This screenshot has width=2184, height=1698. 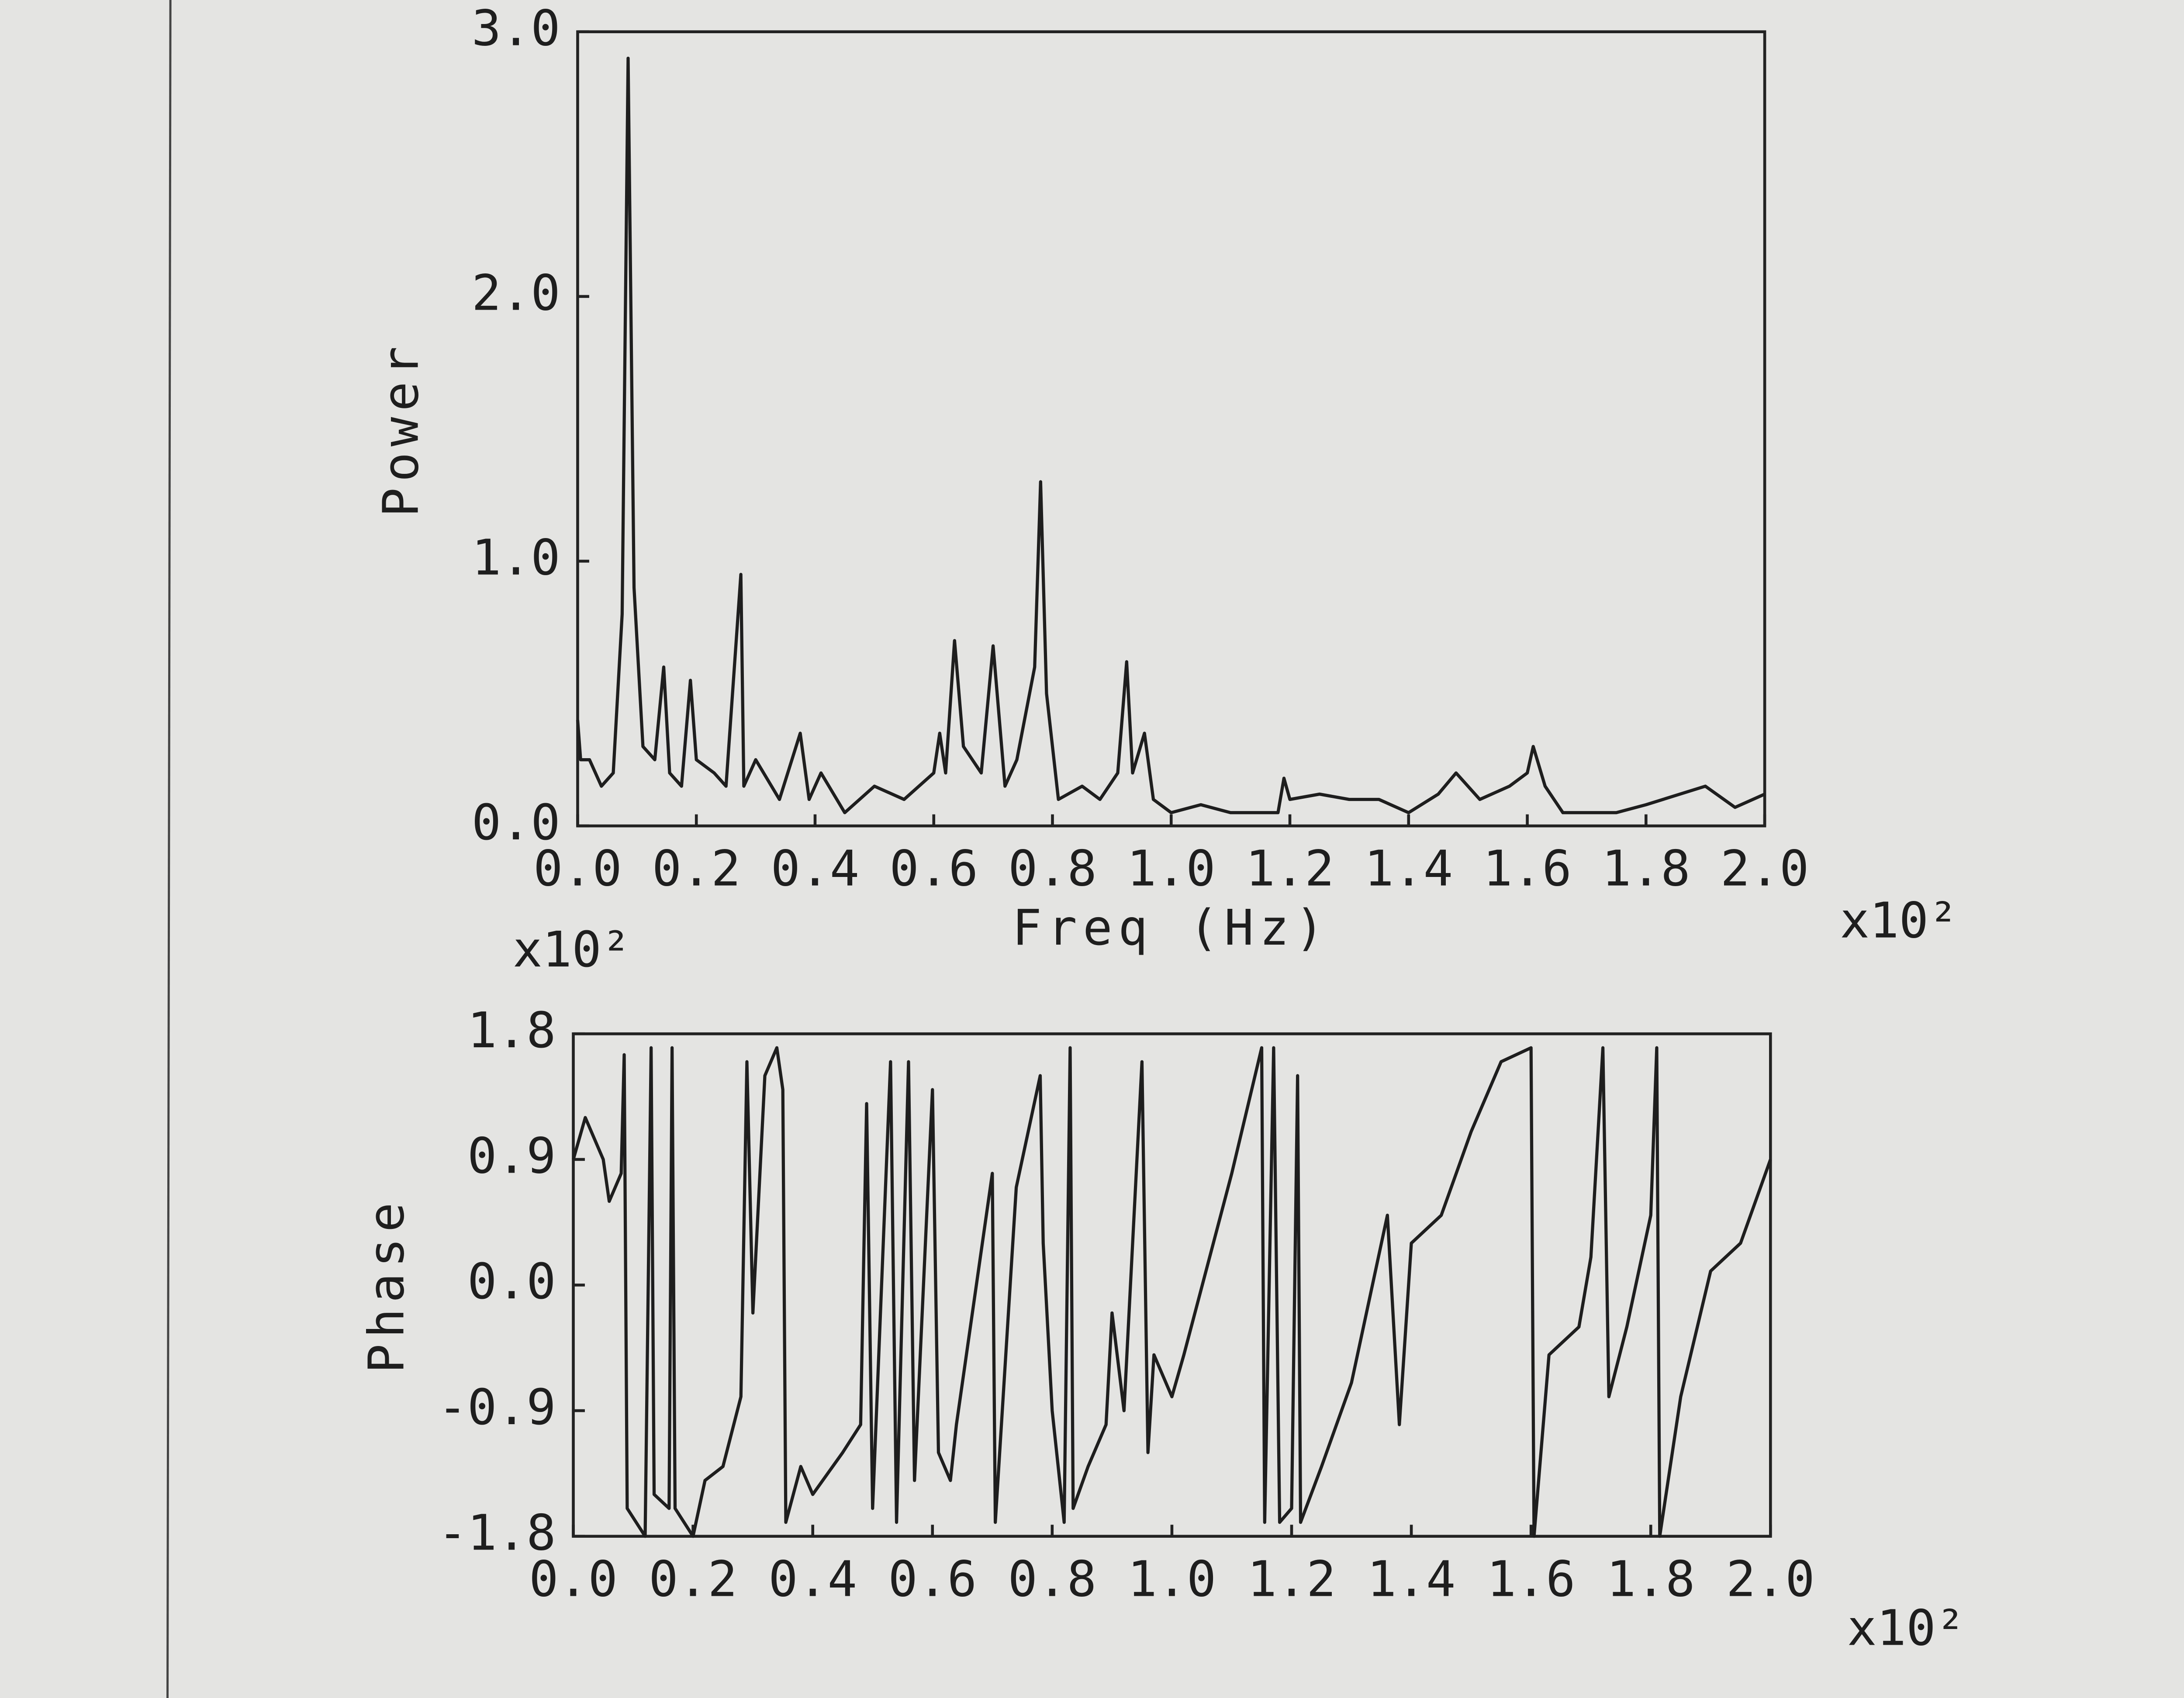 What do you see at coordinates (497, 1407) in the screenshot?
I see `y-tick-label: -0.9` at bounding box center [497, 1407].